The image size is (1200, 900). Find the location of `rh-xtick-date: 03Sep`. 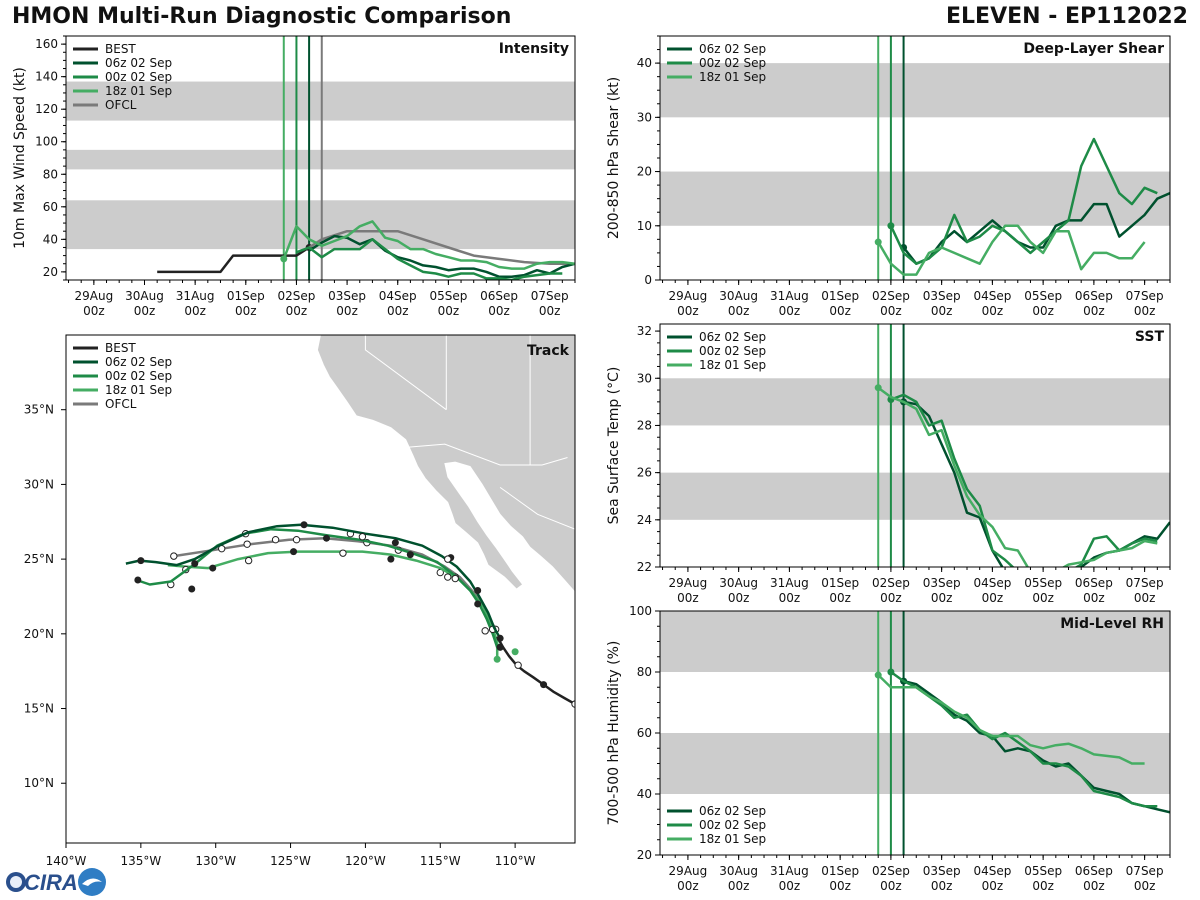

rh-xtick-date: 03Sep is located at coordinates (942, 871).